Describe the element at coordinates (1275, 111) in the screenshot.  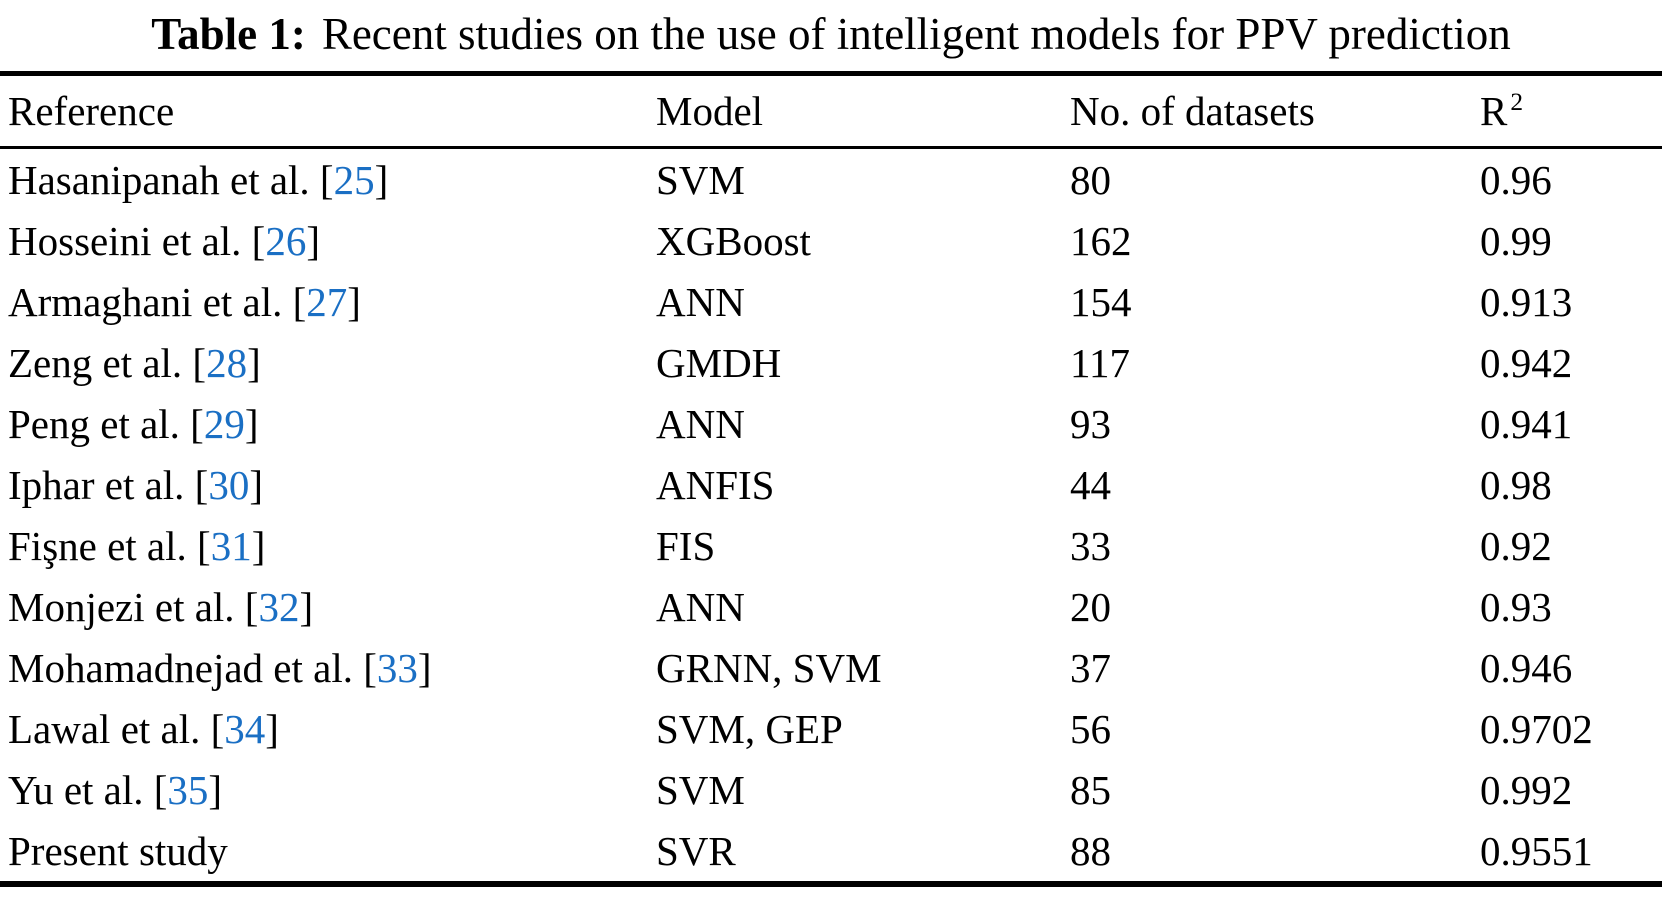
I see `column-header-datasets: No. of datasets` at that location.